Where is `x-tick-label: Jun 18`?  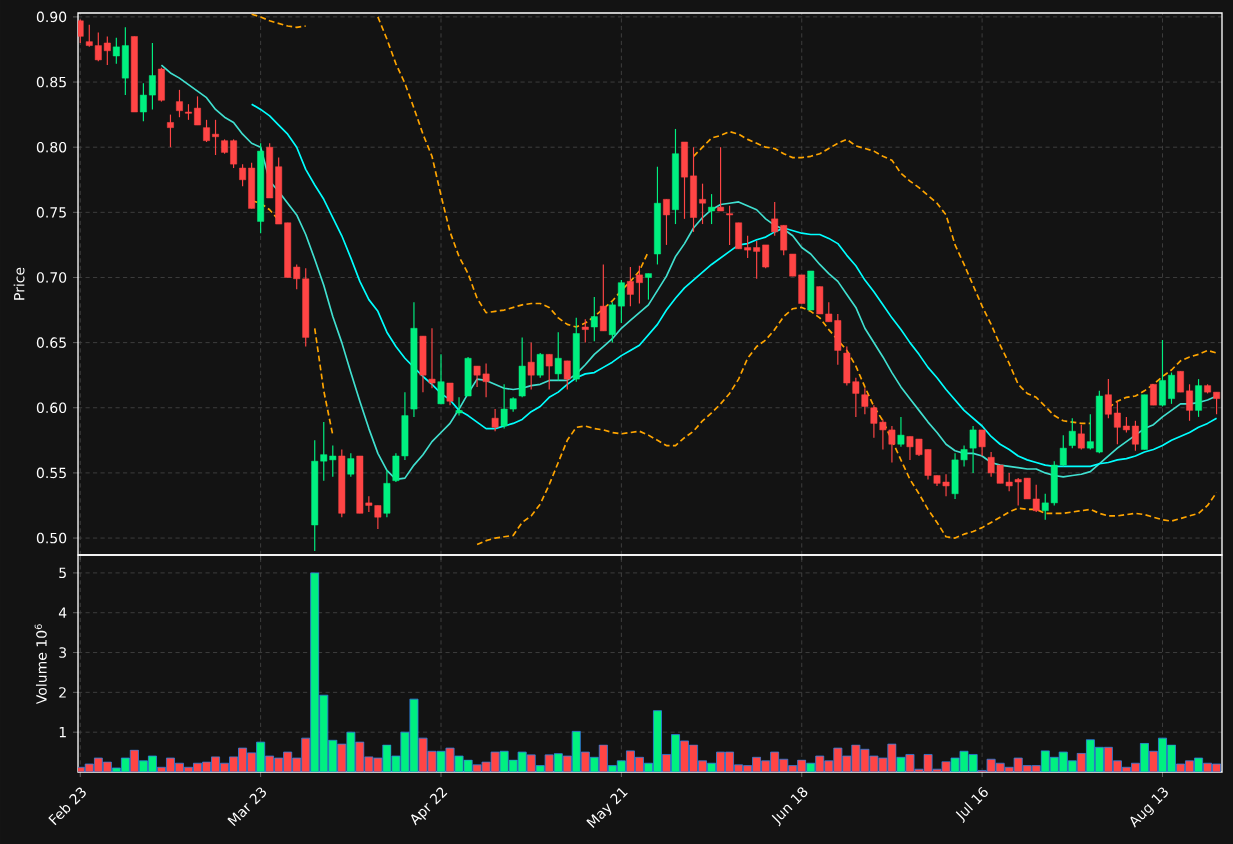
x-tick-label: Jun 18 is located at coordinates (789, 807).